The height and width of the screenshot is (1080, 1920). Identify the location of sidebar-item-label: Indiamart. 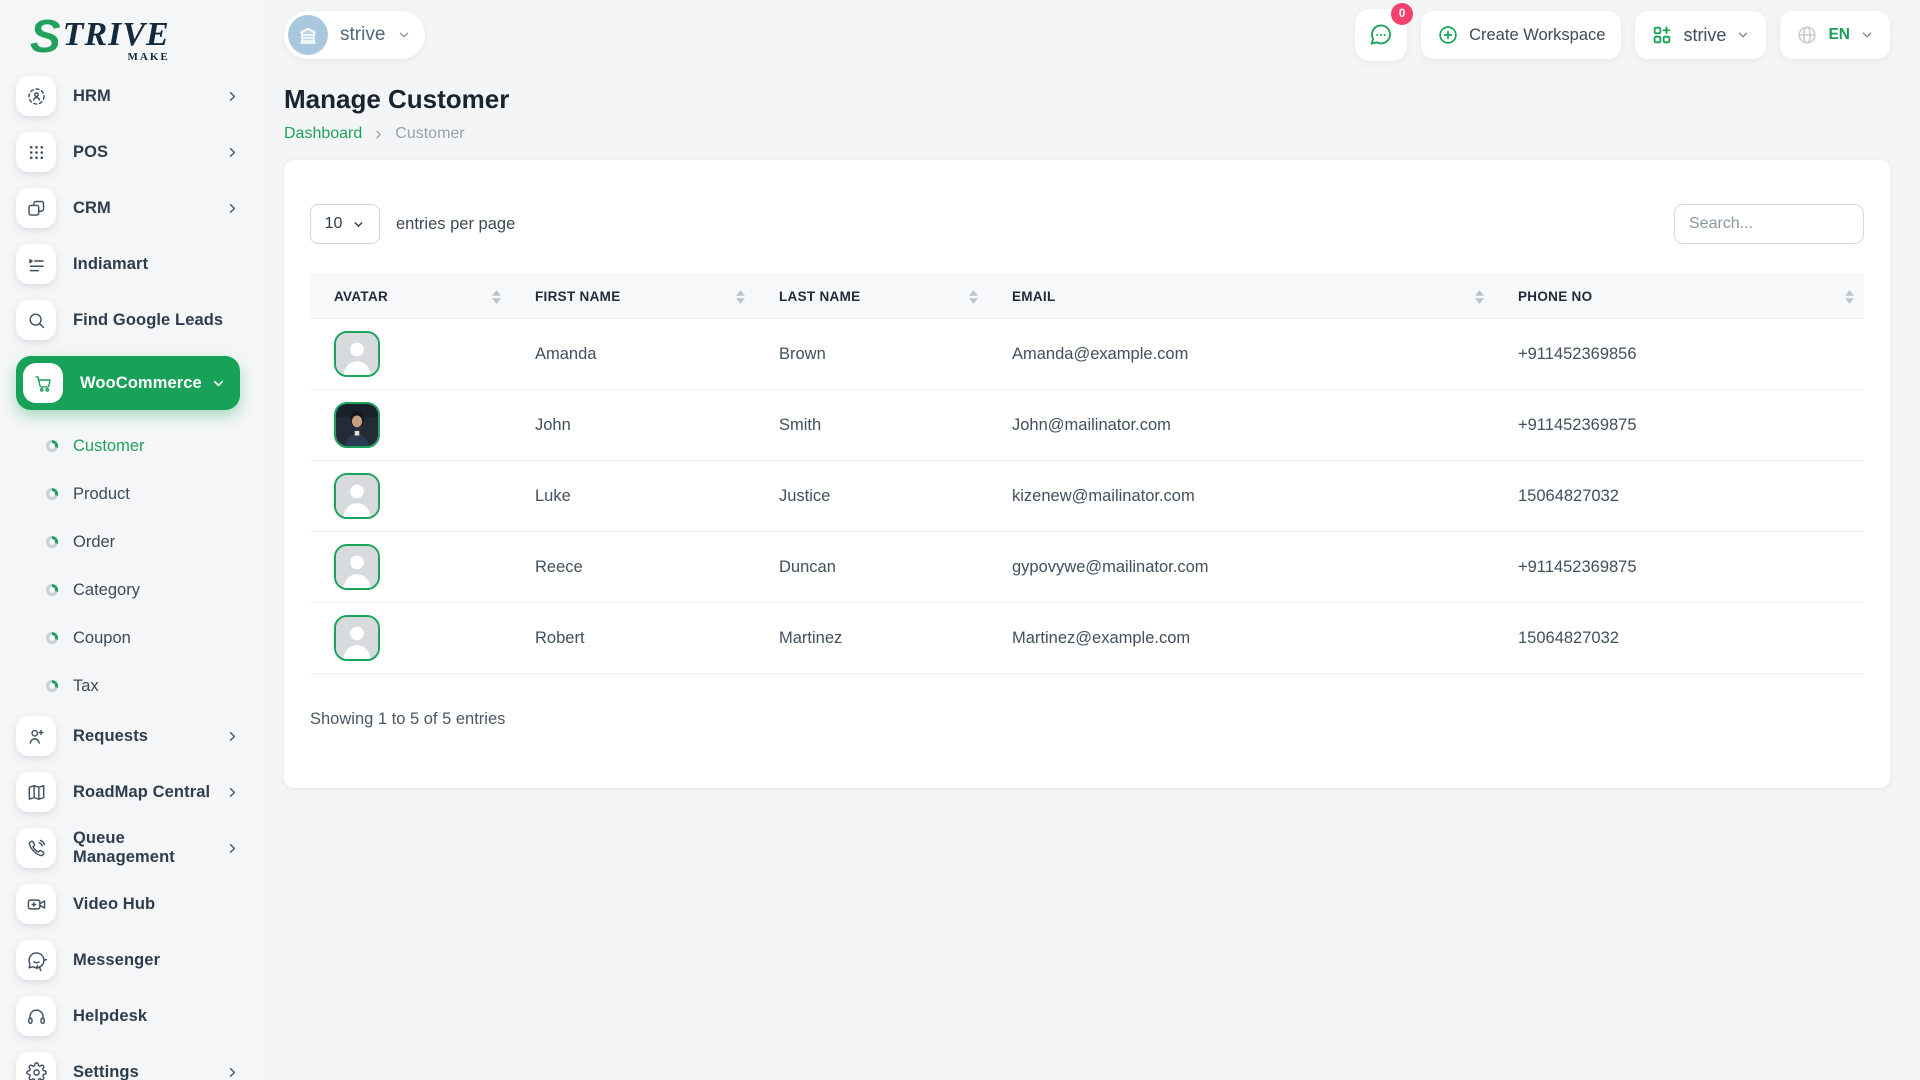
(111, 263).